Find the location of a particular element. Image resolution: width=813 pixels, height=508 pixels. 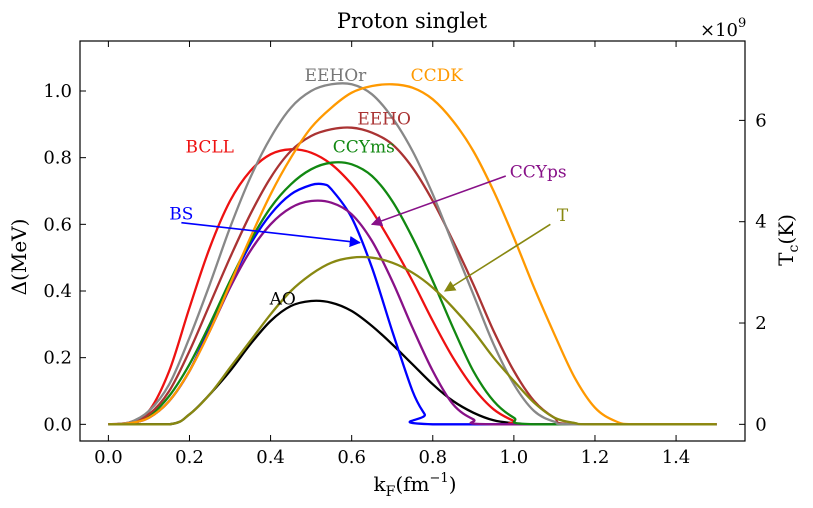

series-label-ccyms: CCYms is located at coordinates (364, 148).